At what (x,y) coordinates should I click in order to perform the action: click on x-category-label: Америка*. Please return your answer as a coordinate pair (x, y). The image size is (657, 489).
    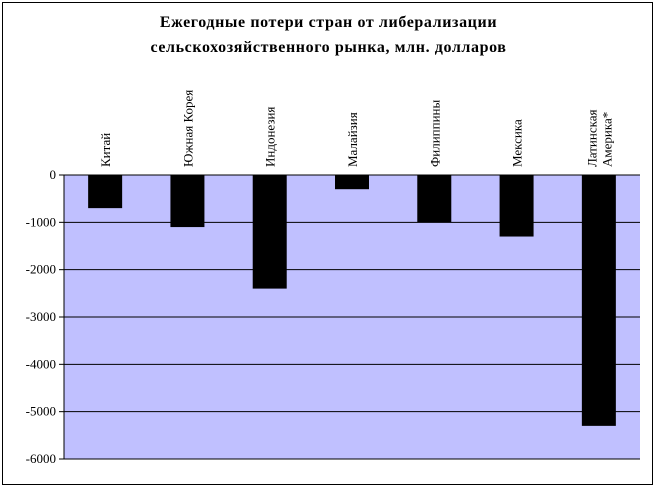
    Looking at the image, I should click on (606, 139).